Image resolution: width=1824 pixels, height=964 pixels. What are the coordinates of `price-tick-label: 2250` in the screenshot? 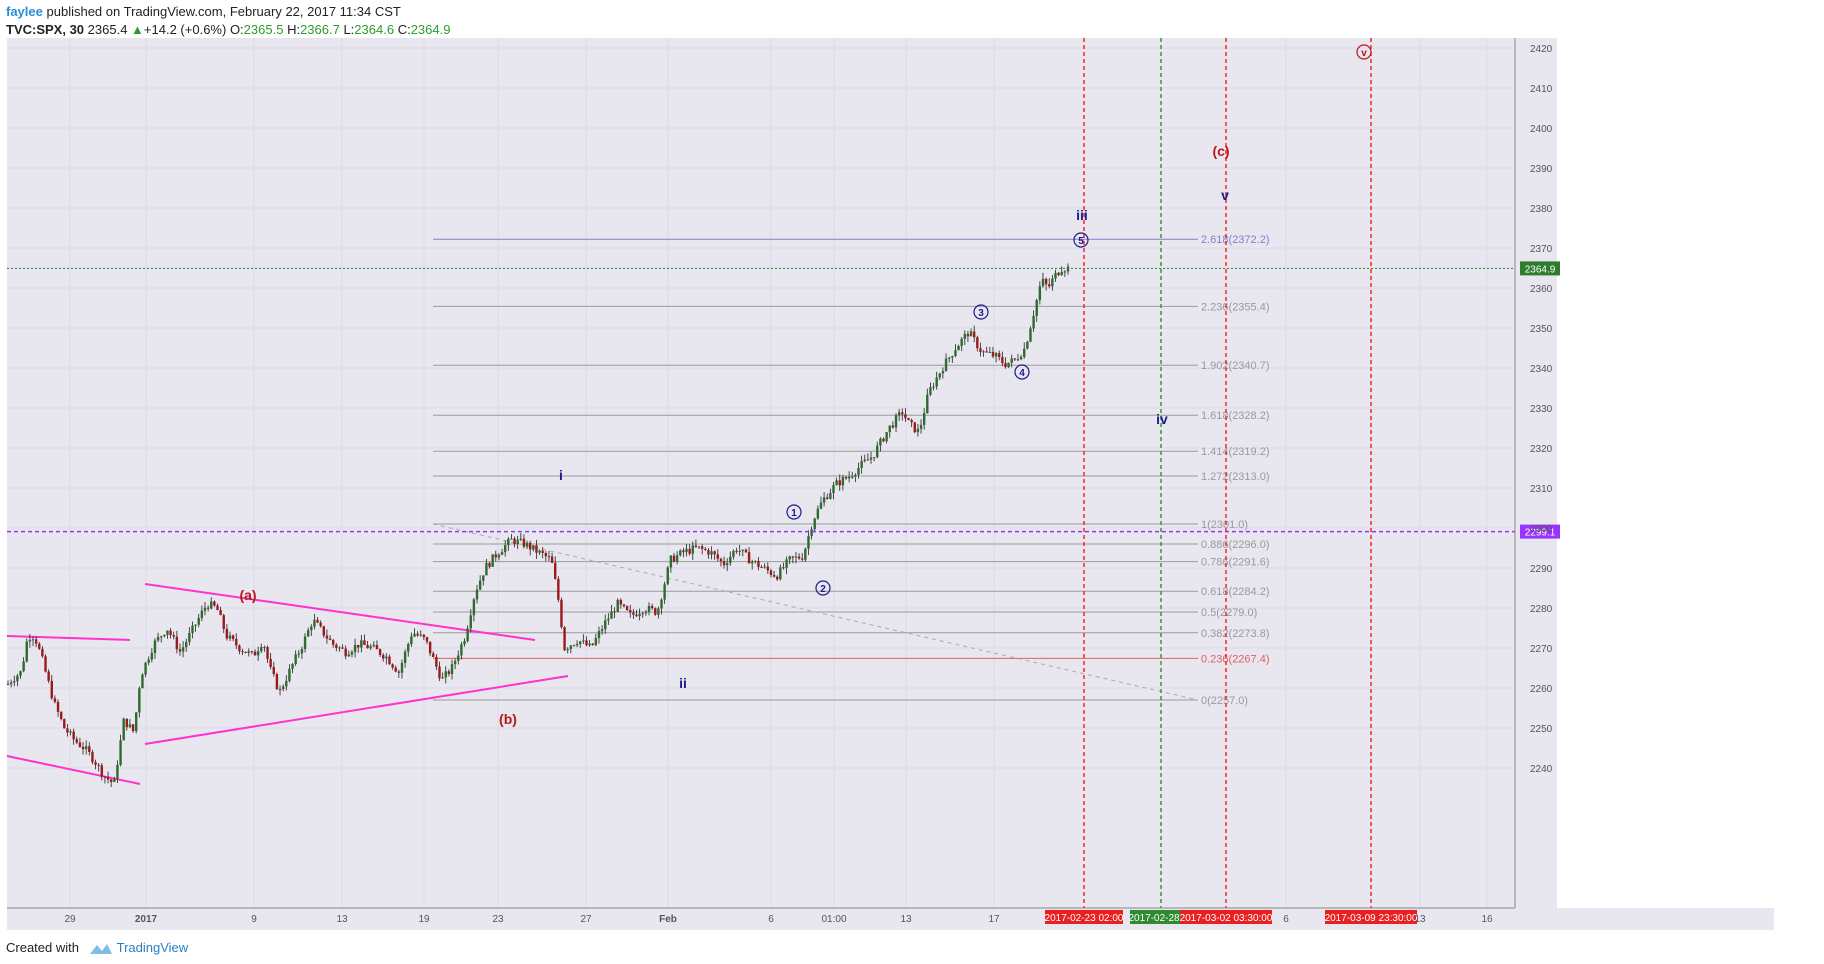 It's located at (1541, 729).